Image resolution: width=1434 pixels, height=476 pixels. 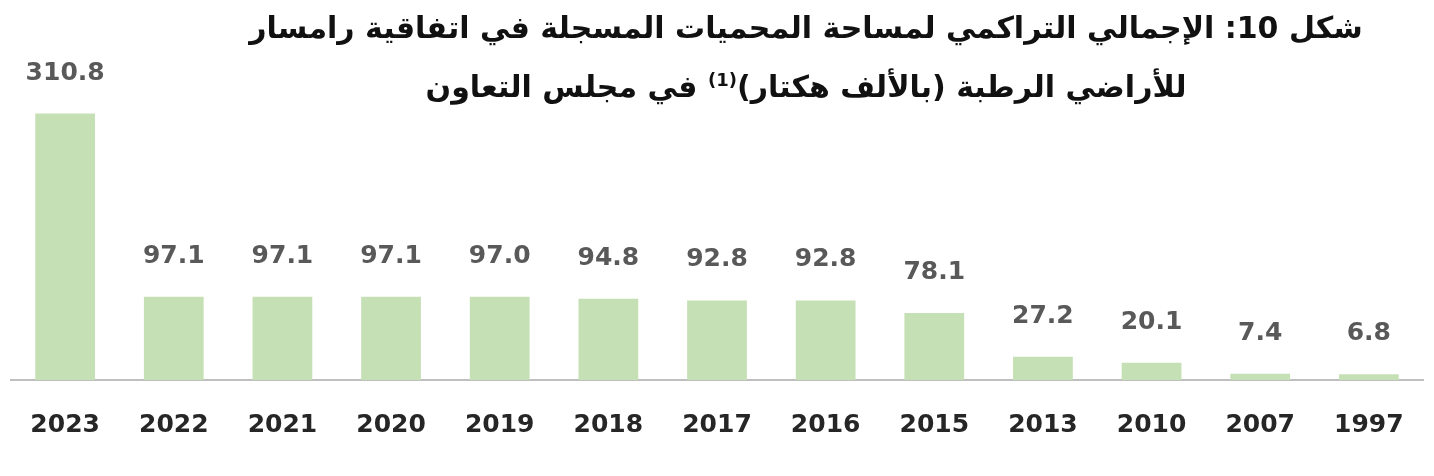 What do you see at coordinates (717, 423) in the screenshot?
I see `x-tick-label: 2017` at bounding box center [717, 423].